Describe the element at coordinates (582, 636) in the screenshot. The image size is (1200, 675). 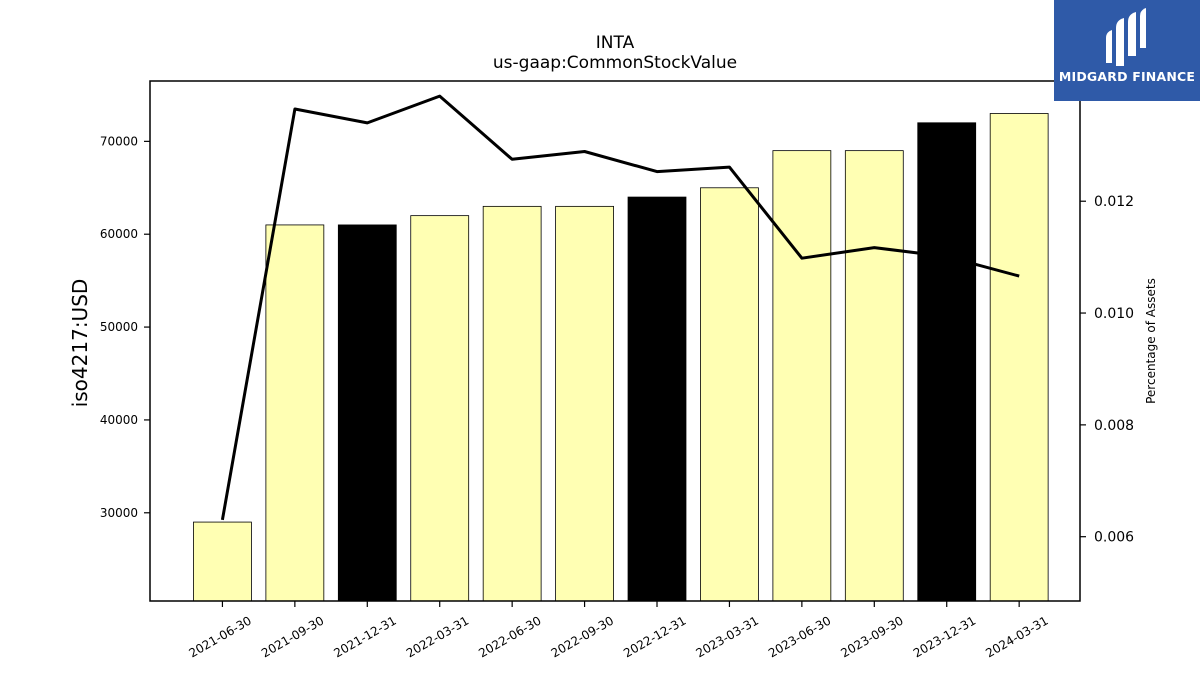
I see `x-tick-label: 2022-09-30` at that location.